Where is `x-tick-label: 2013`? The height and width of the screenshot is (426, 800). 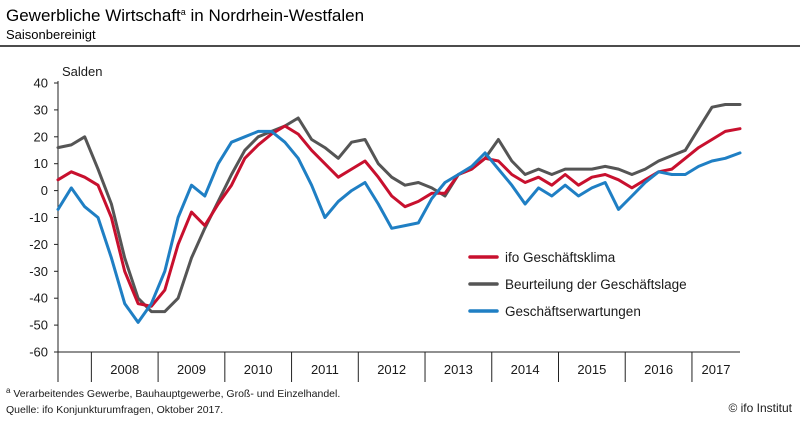
x-tick-label: 2013 is located at coordinates (458, 369).